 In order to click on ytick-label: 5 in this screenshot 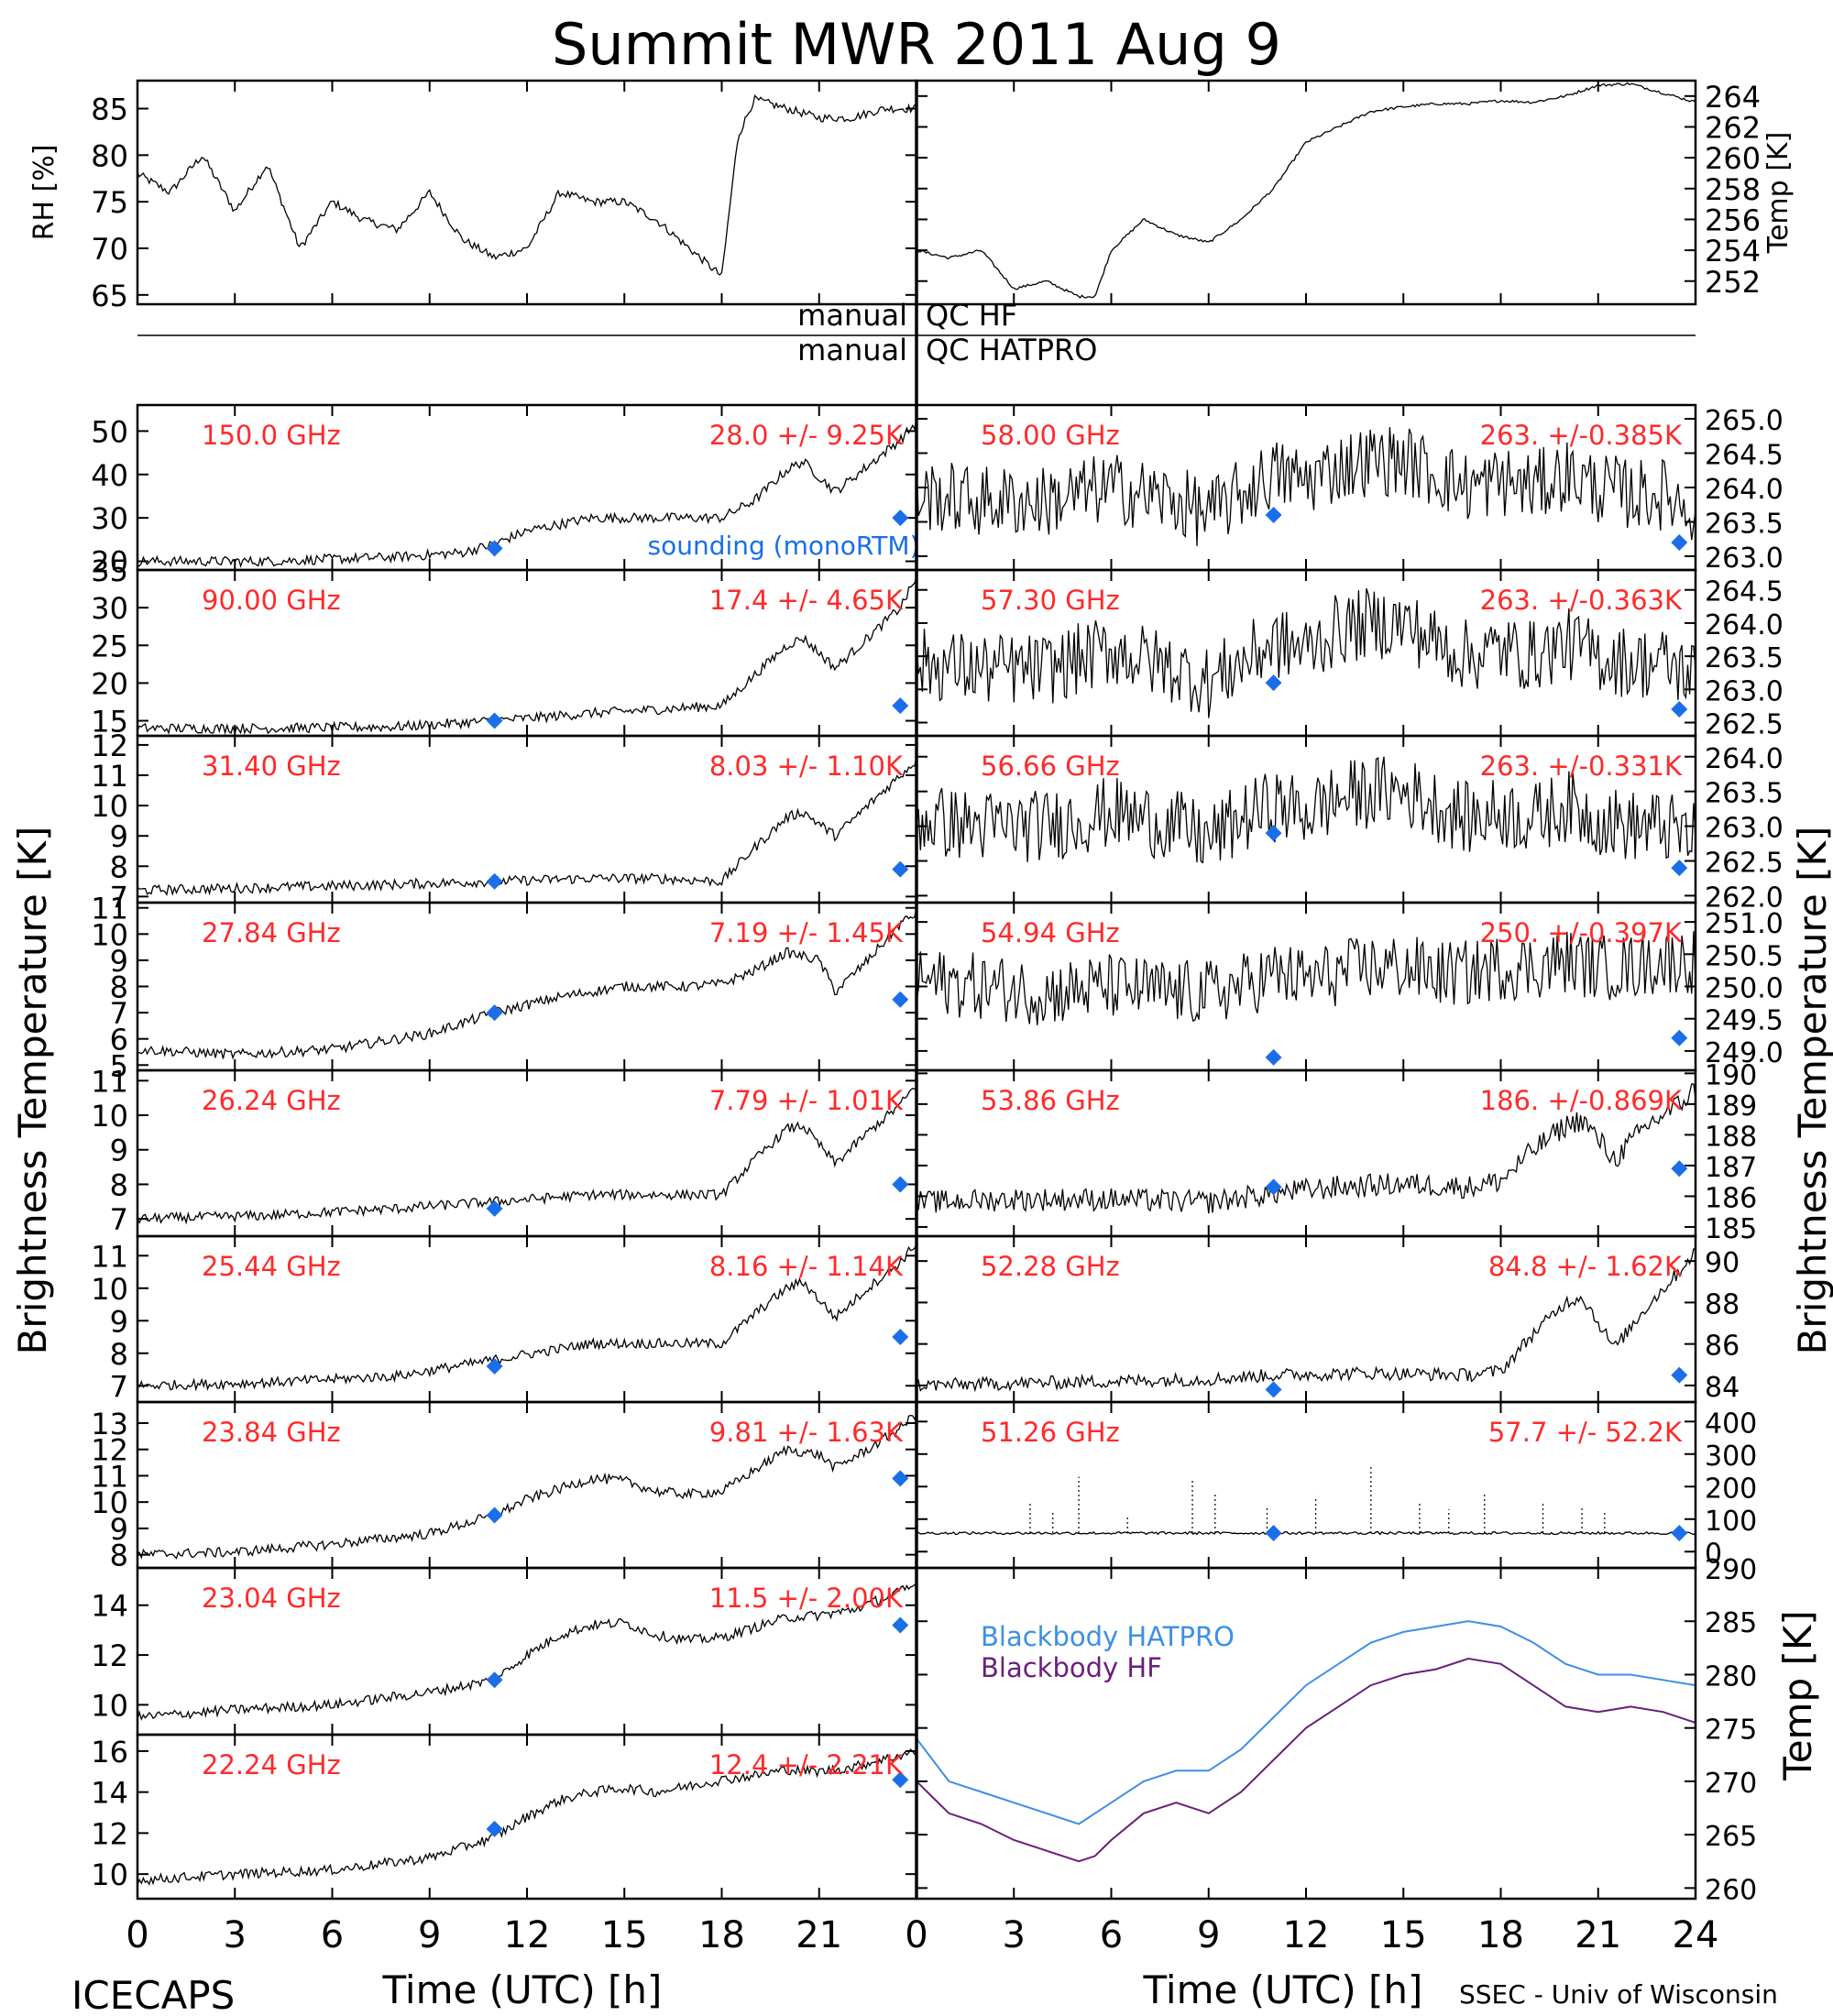, I will do `click(119, 1065)`.